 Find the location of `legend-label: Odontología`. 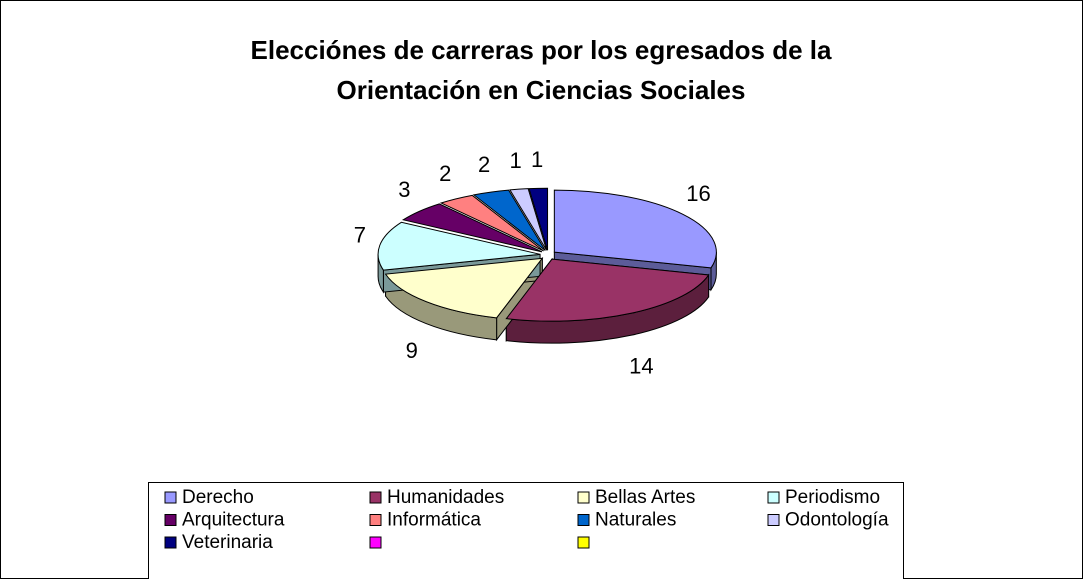

legend-label: Odontología is located at coordinates (837, 520).